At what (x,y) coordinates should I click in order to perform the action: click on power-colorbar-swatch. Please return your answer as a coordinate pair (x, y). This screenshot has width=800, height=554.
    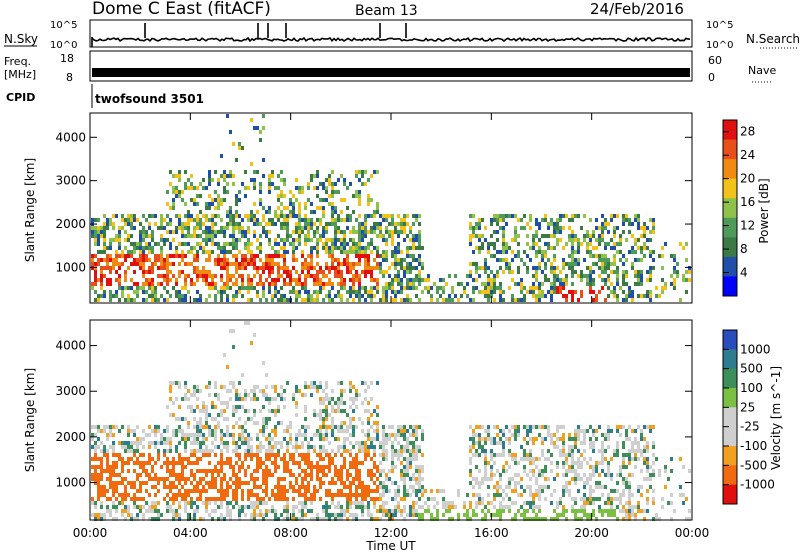
    Looking at the image, I should click on (730, 130).